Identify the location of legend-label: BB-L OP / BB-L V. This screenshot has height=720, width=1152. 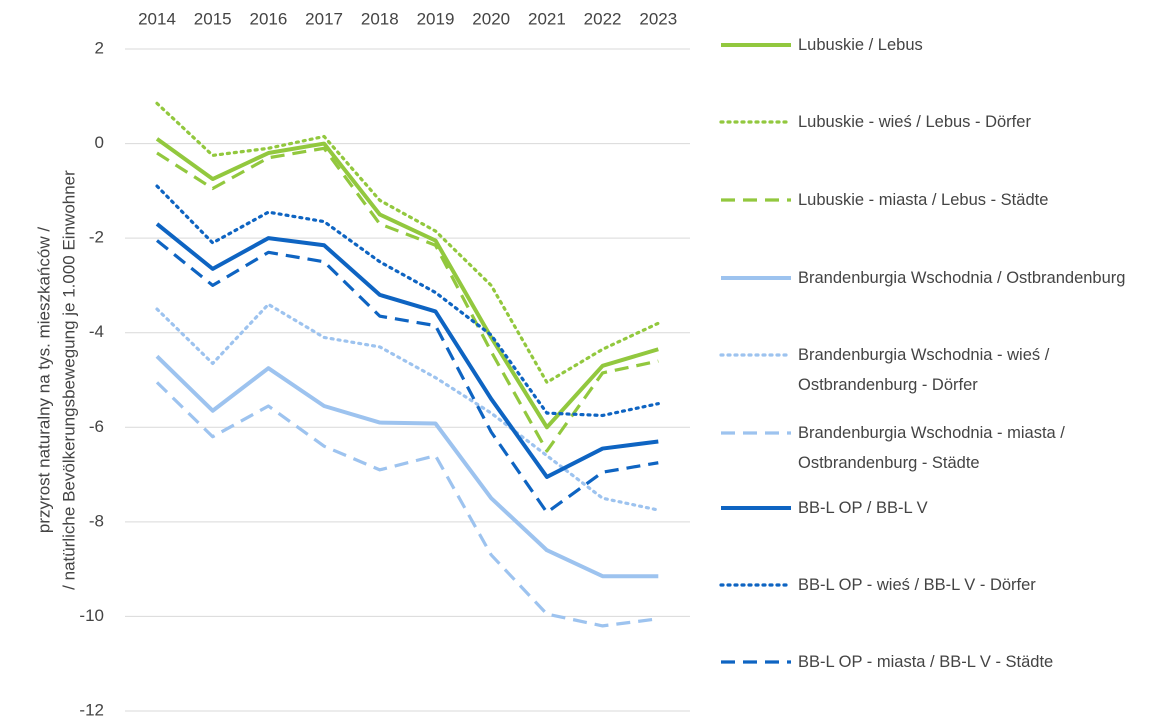
(863, 508).